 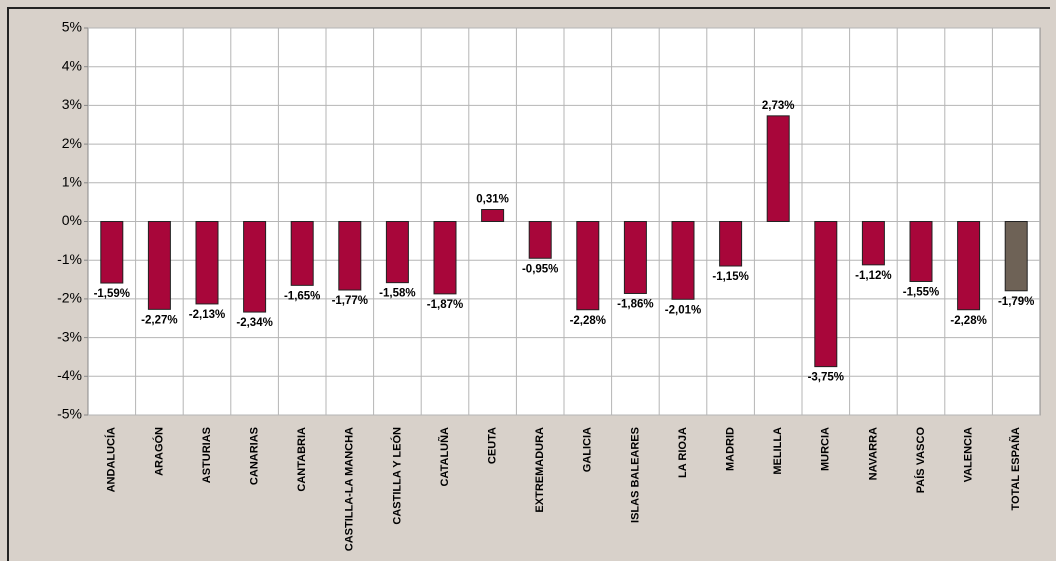 I want to click on y-tick-label: -3%, so click(x=69, y=336).